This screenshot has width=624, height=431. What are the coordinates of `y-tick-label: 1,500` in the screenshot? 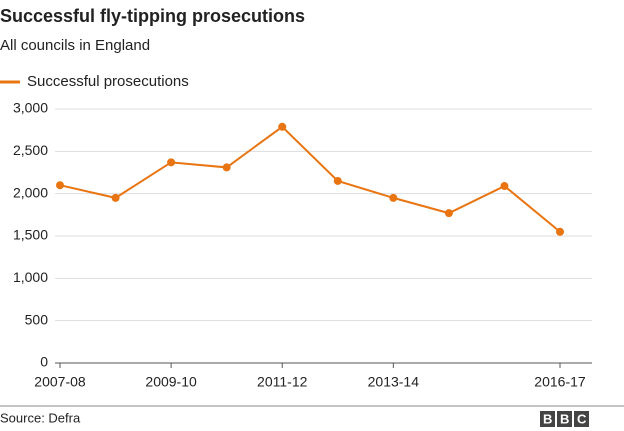 It's located at (30, 235).